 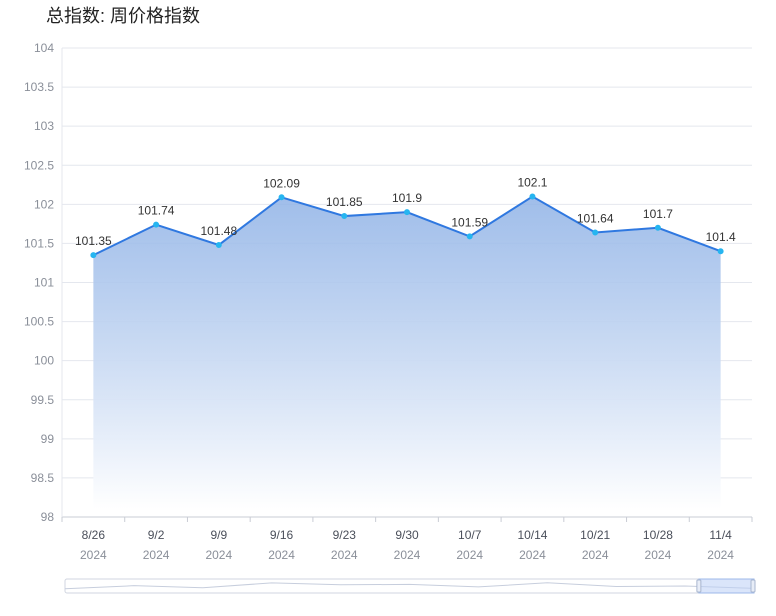 What do you see at coordinates (658, 535) in the screenshot?
I see `x-tick-label: 10/28` at bounding box center [658, 535].